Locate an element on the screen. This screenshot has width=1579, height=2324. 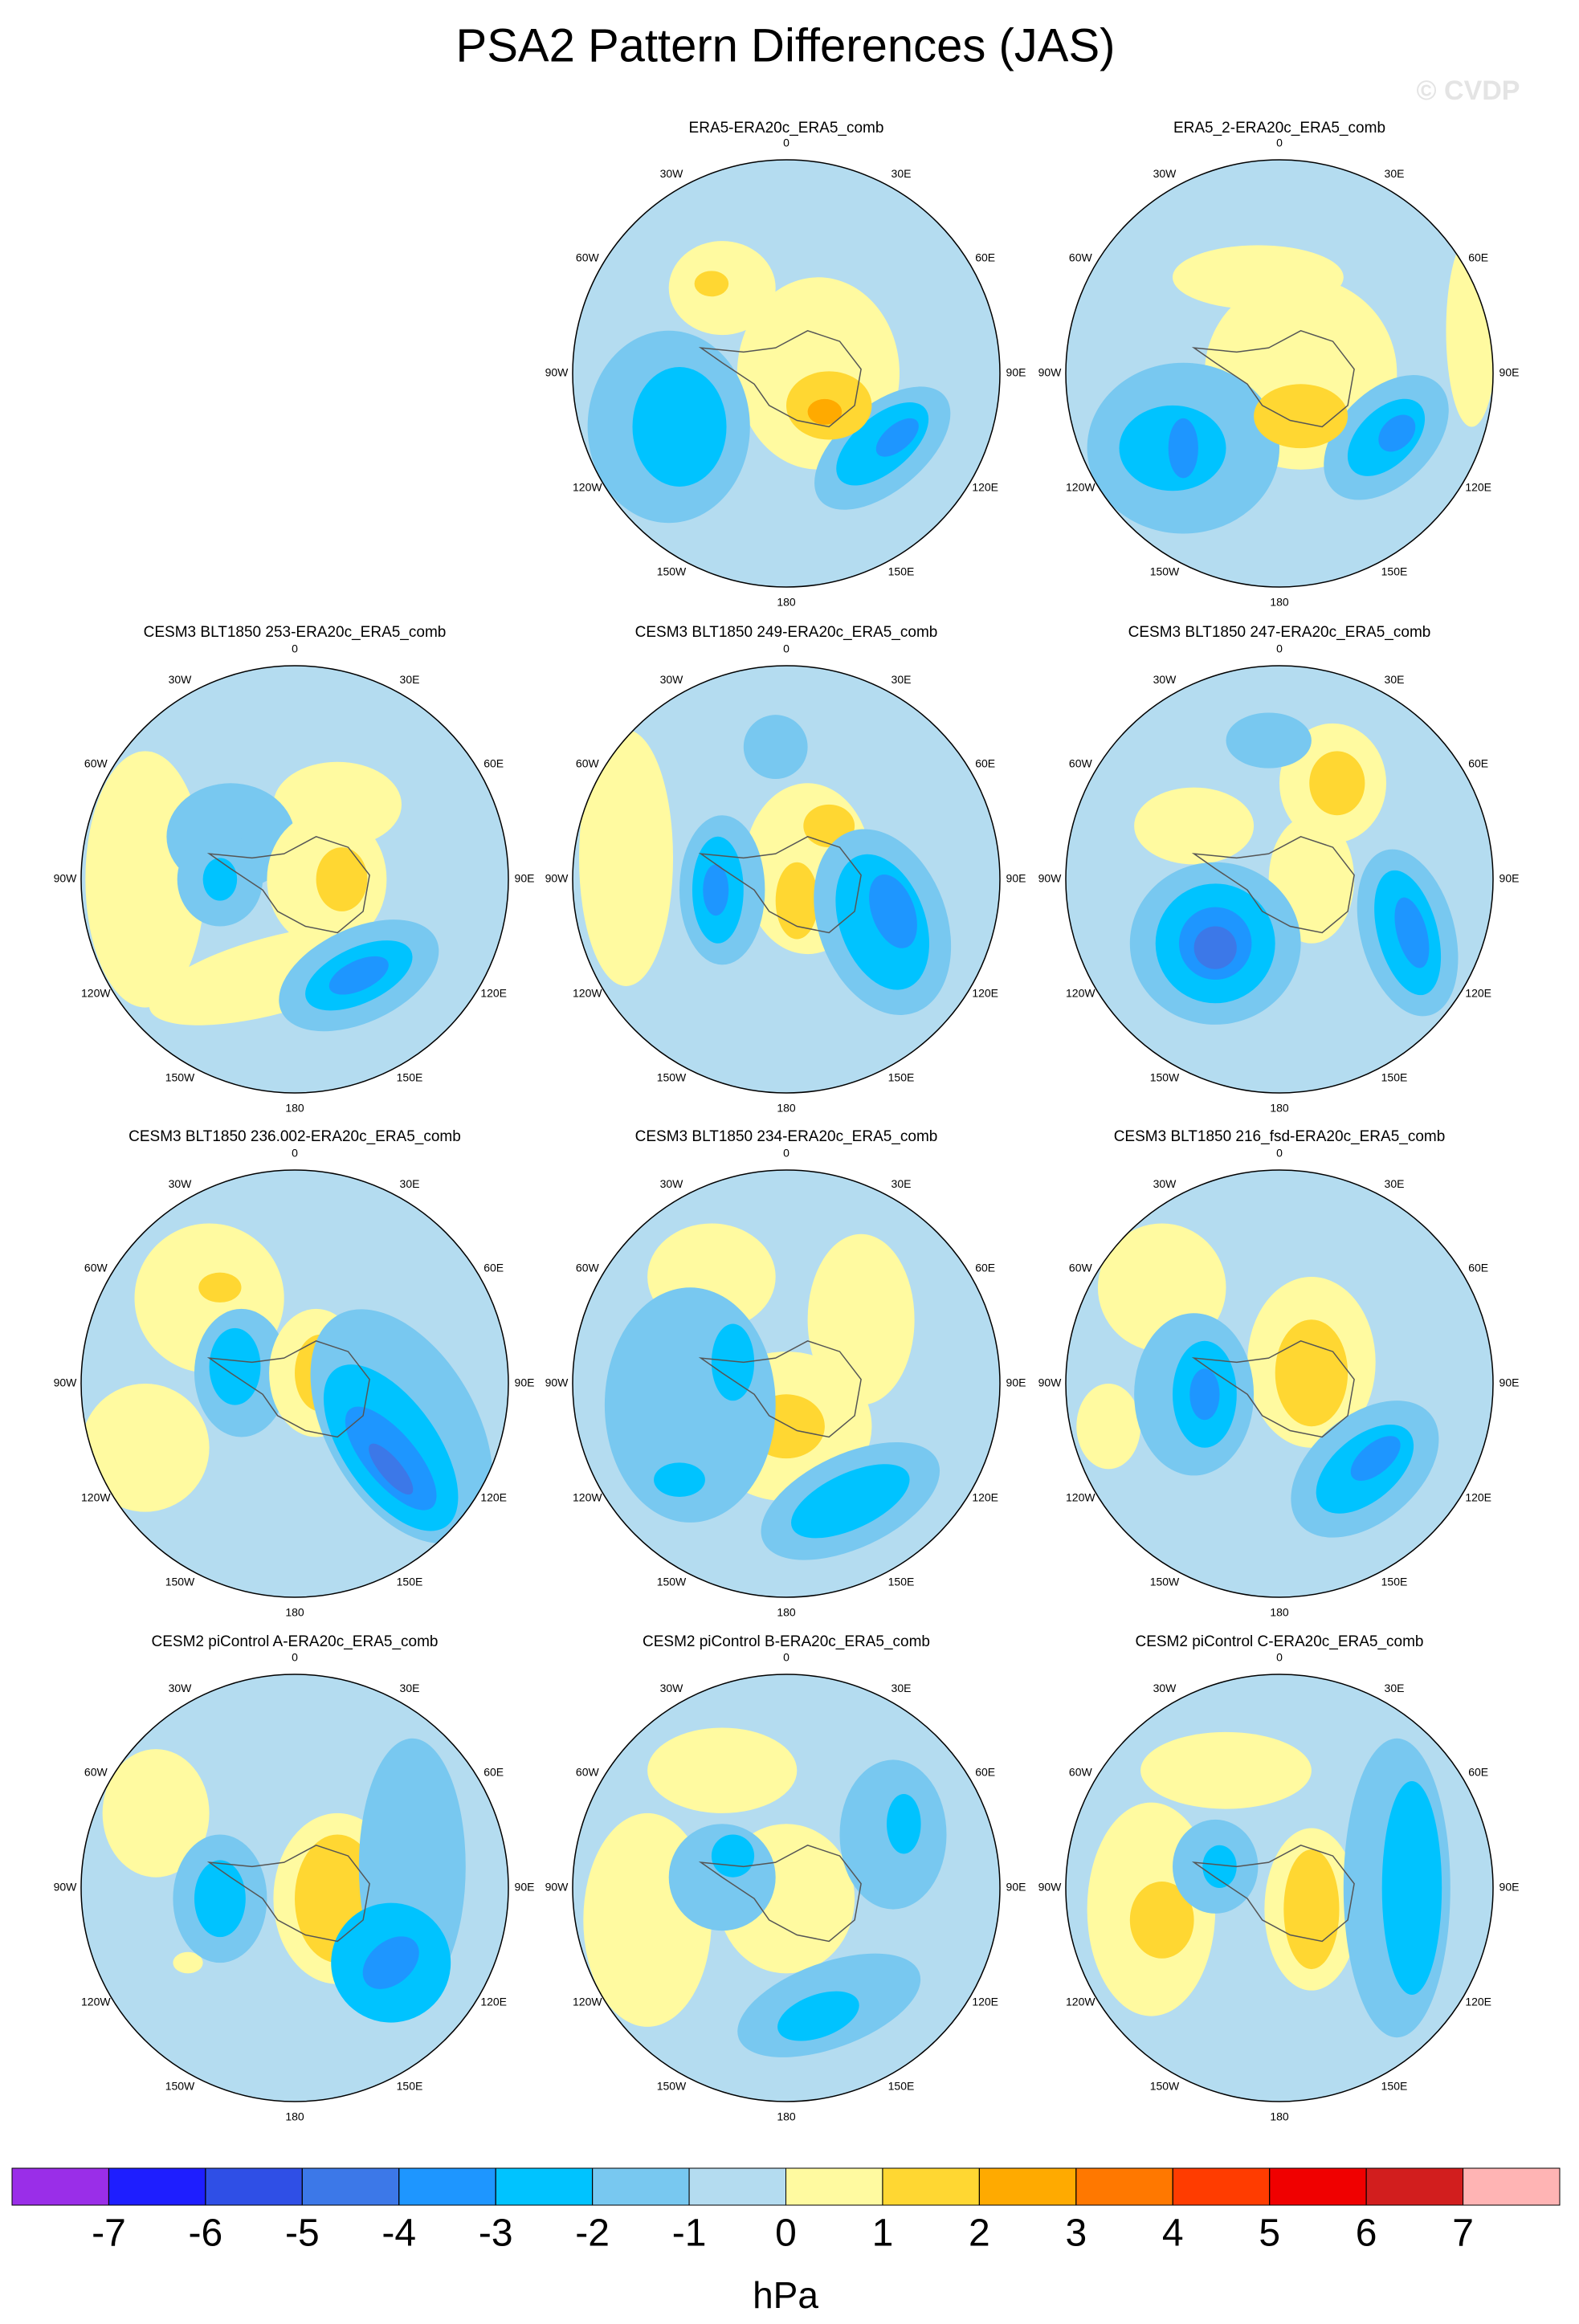
colorbar-tick-label: 6 is located at coordinates (1366, 2233).